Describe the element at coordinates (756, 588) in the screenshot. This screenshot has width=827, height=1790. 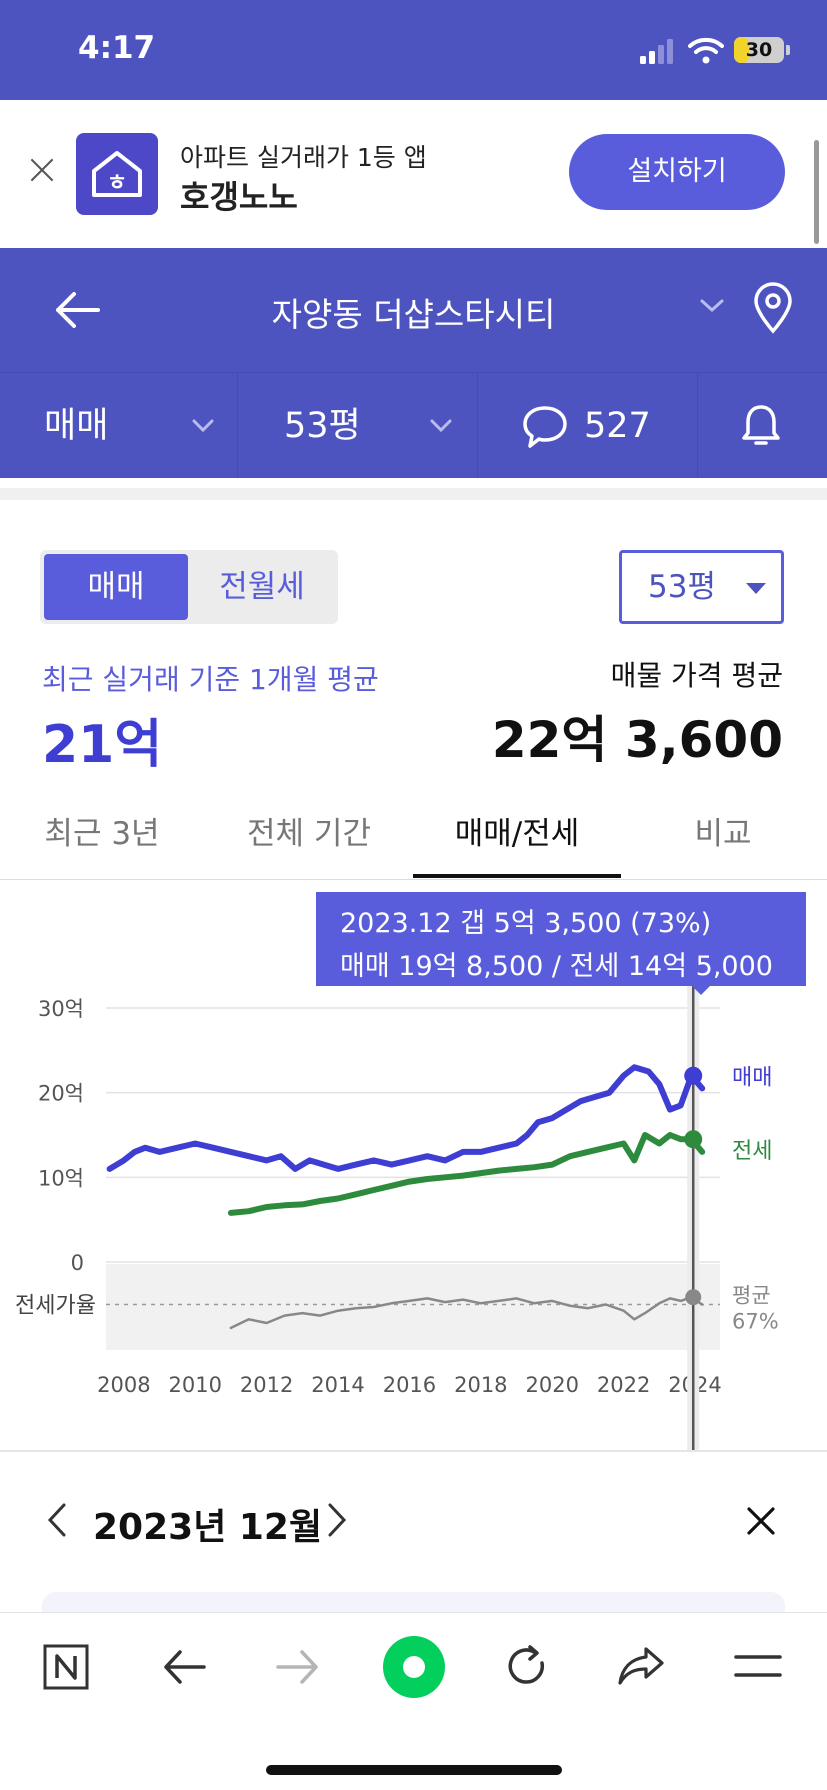
I see `caret-down-icon` at that location.